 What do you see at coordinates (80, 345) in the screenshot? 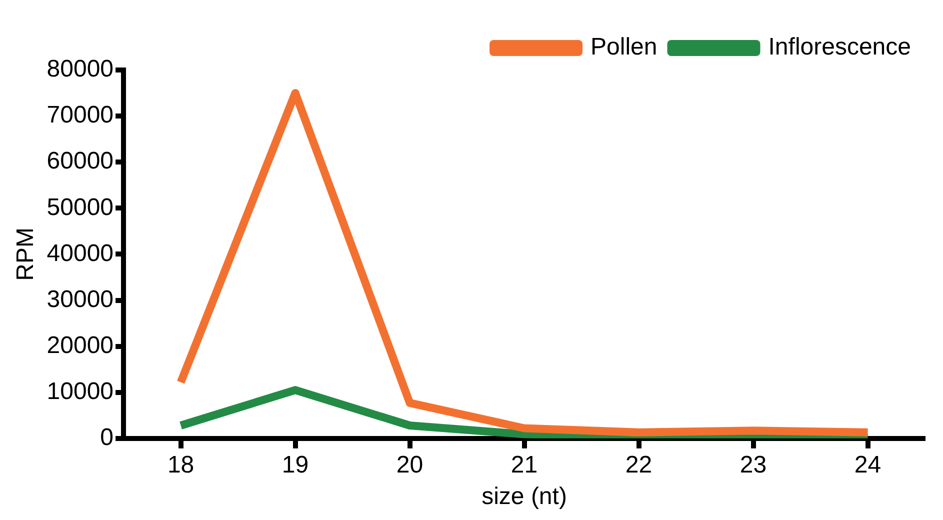
I see `y-tick-label: 20000` at bounding box center [80, 345].